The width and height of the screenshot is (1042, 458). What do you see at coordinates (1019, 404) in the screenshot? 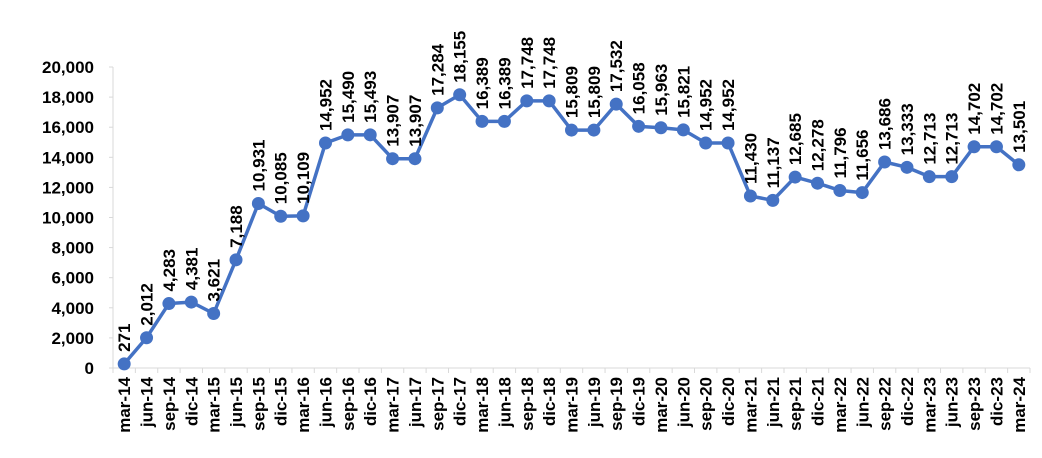
I see `x-tick-label: mar-24` at bounding box center [1019, 404].